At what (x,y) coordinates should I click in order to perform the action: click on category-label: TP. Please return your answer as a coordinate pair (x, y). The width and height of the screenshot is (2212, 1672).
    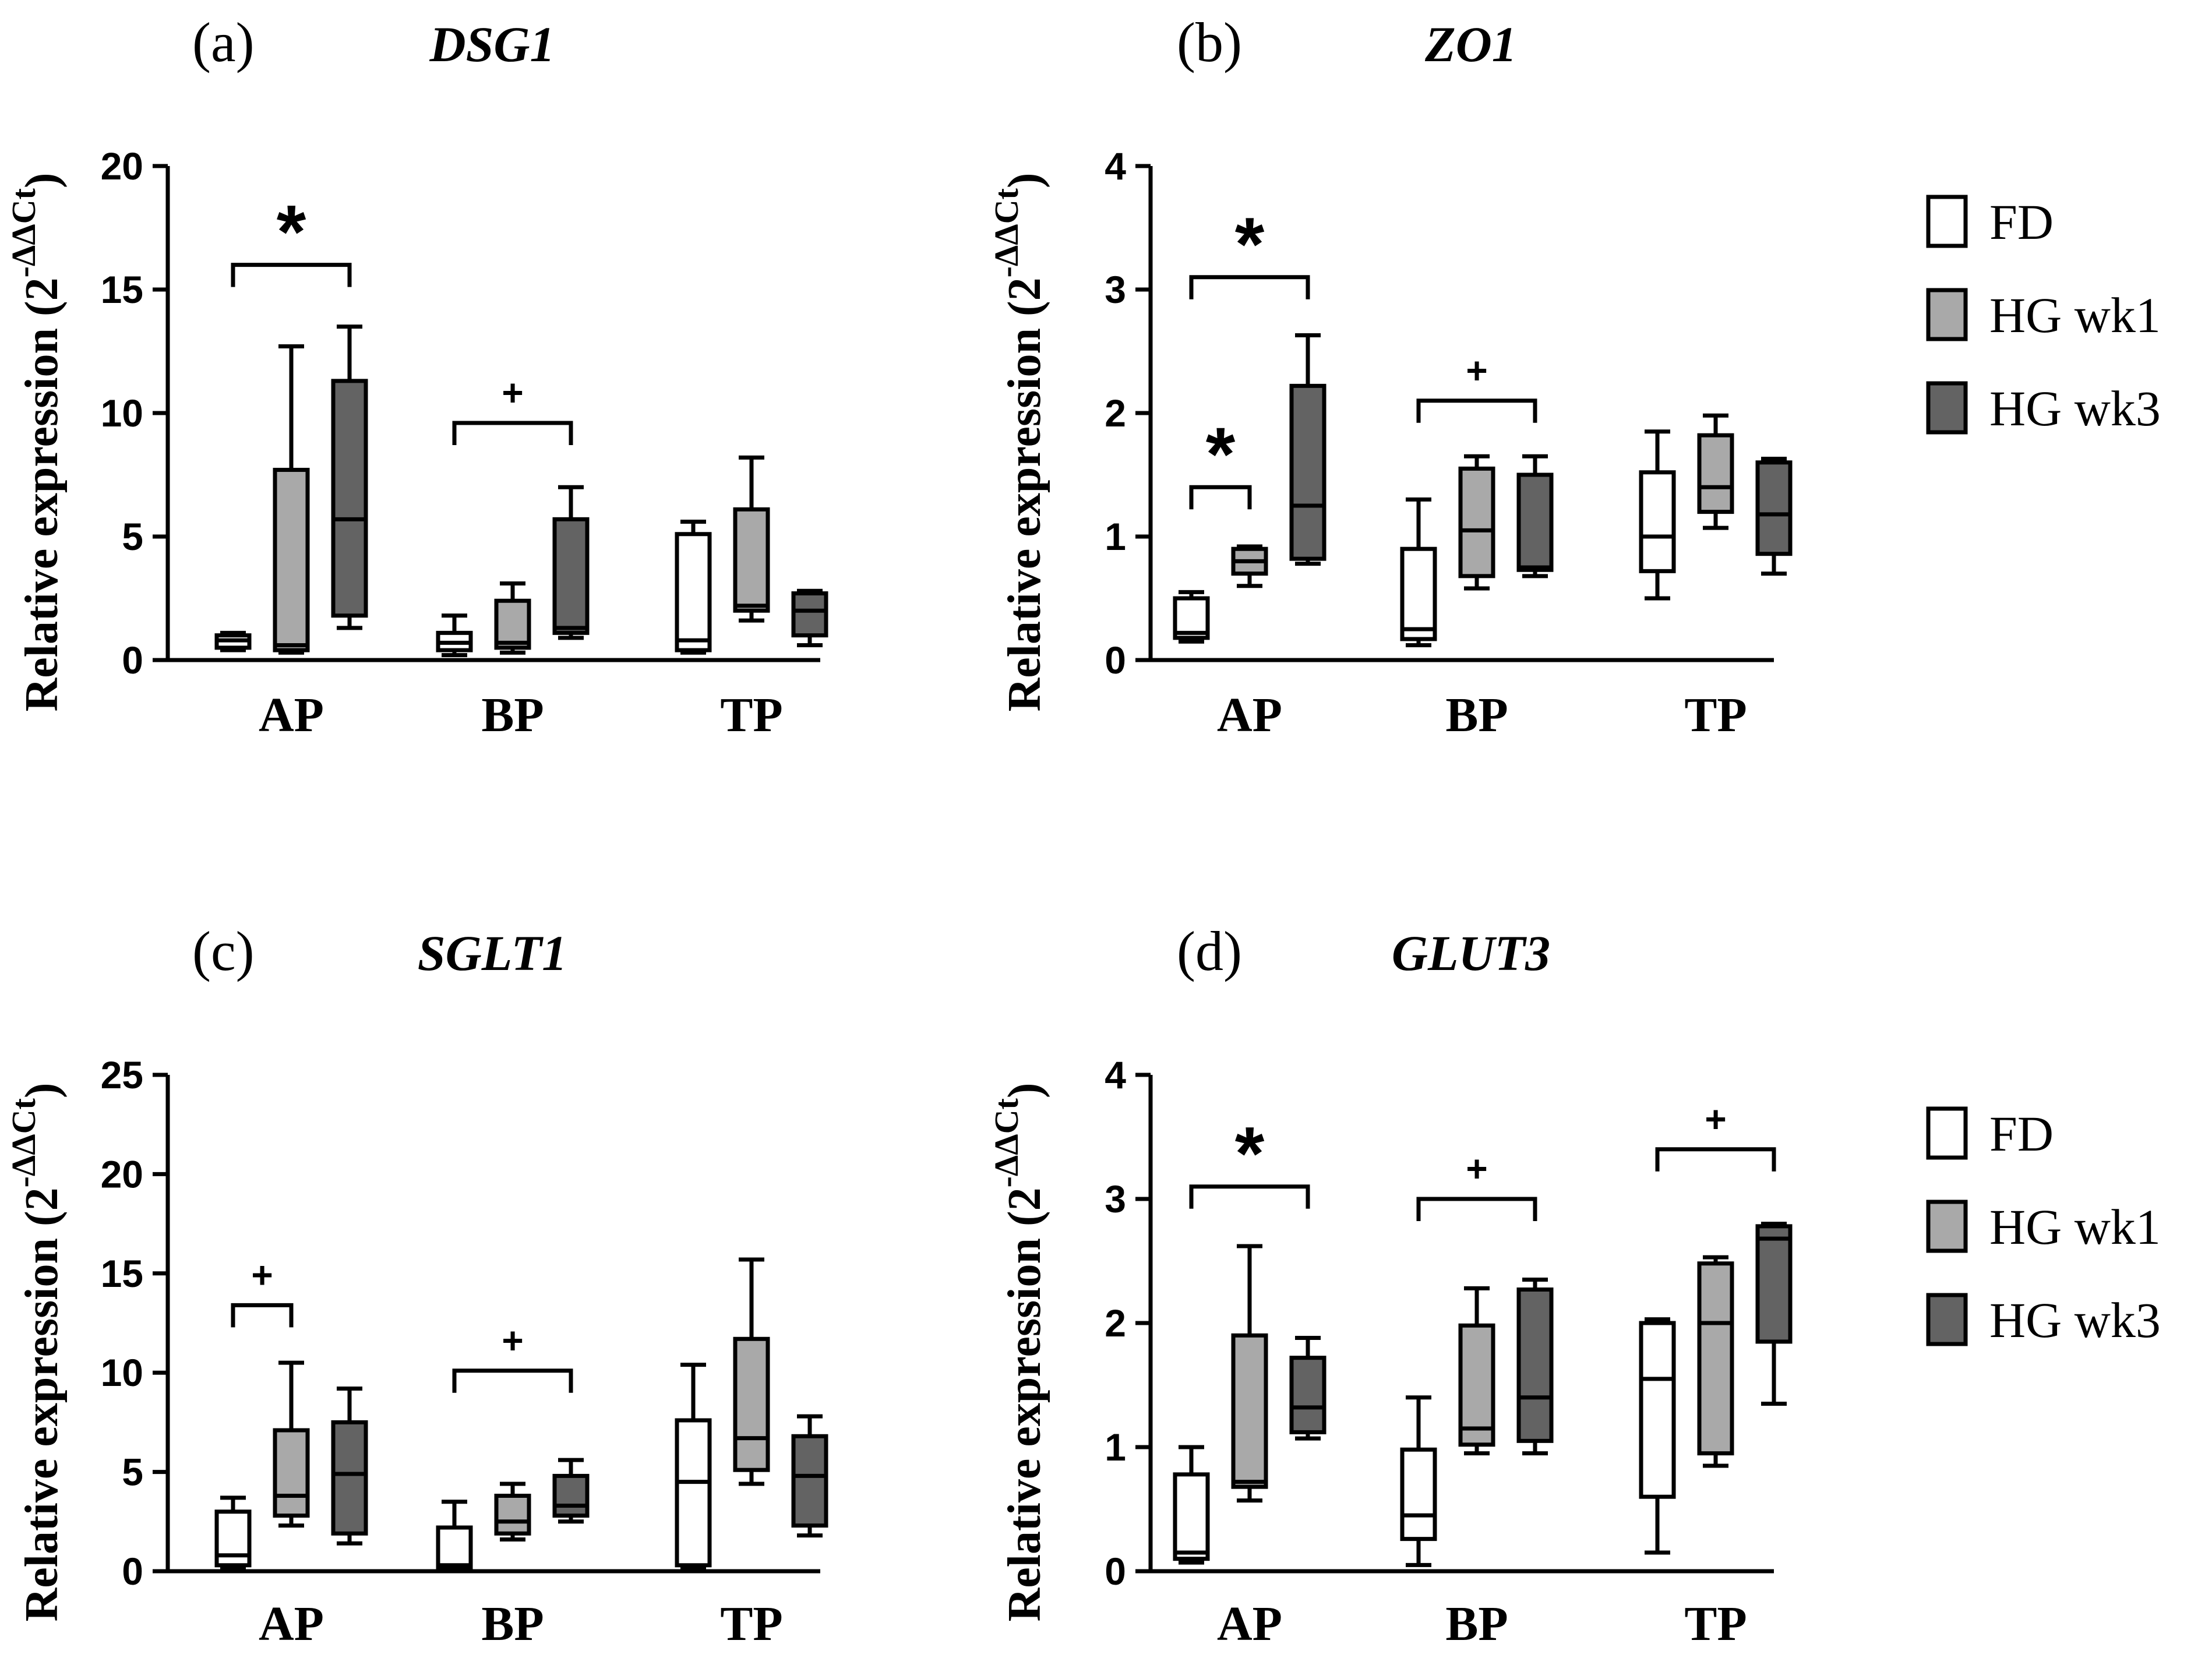
    Looking at the image, I should click on (751, 1624).